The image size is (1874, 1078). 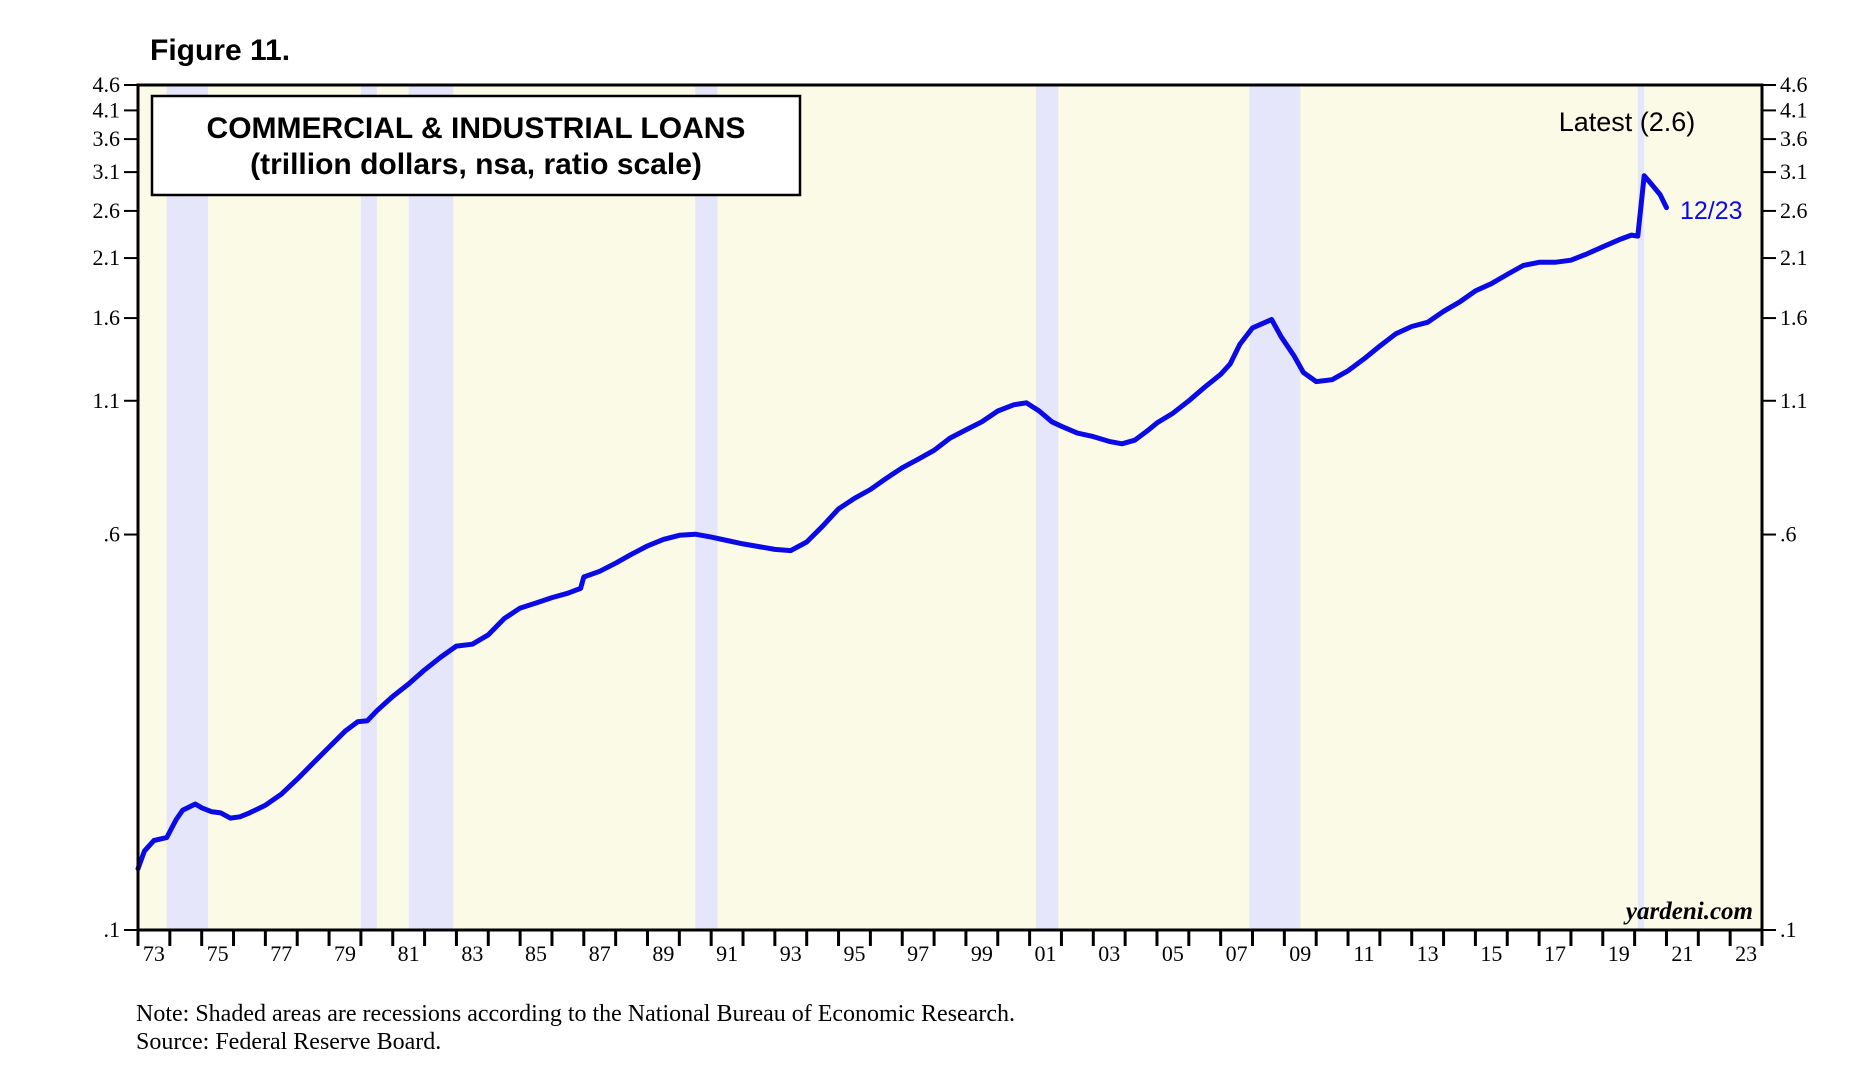 What do you see at coordinates (476, 164) in the screenshot?
I see `chart-subtitle: (trillion dollars, nsa, ratio scale)` at bounding box center [476, 164].